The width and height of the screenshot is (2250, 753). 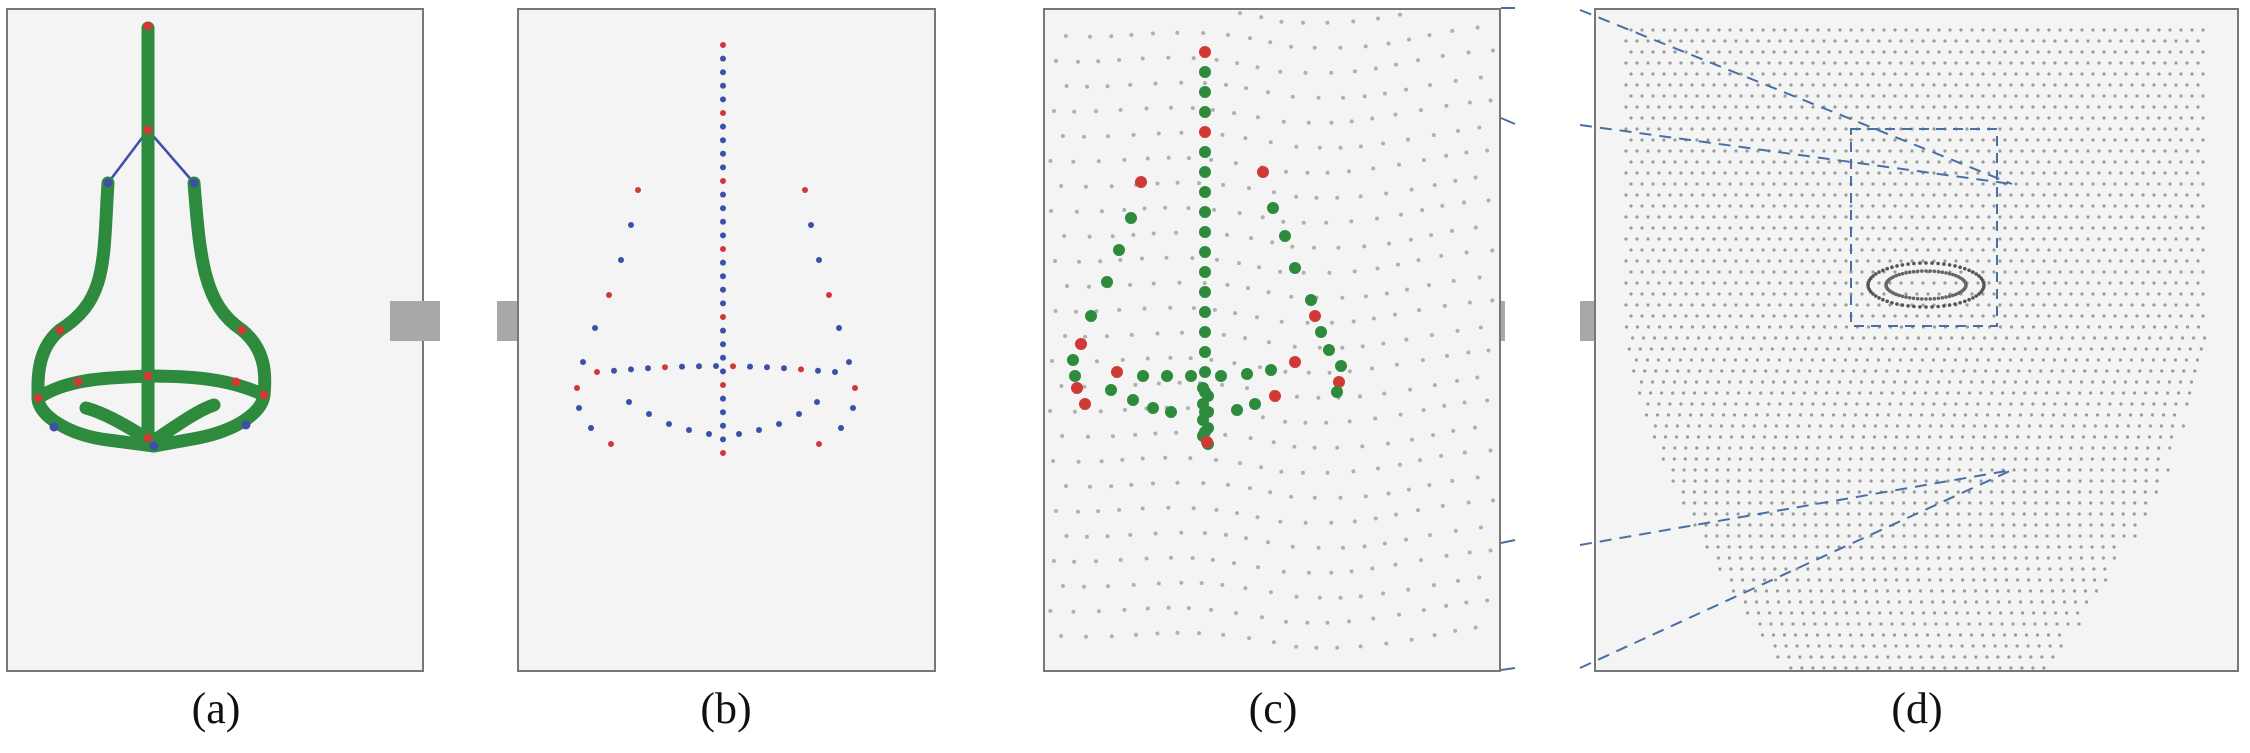 I want to click on caption-b: (b), so click(x=726, y=708).